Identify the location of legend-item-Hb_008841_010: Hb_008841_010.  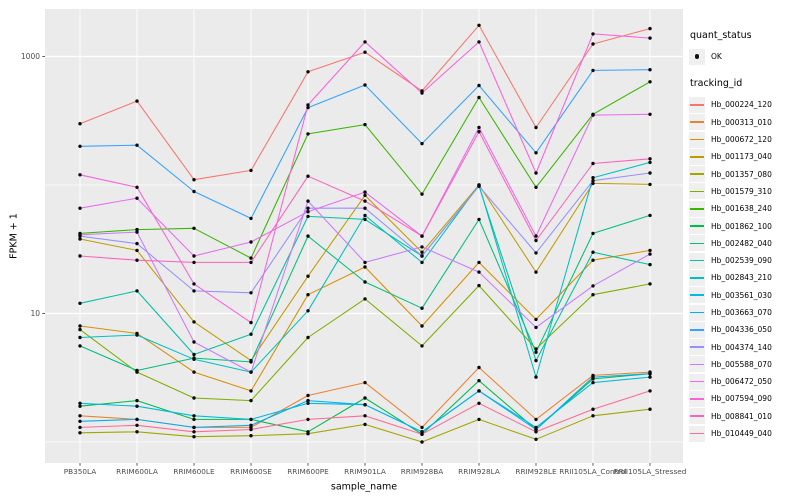
(730, 416).